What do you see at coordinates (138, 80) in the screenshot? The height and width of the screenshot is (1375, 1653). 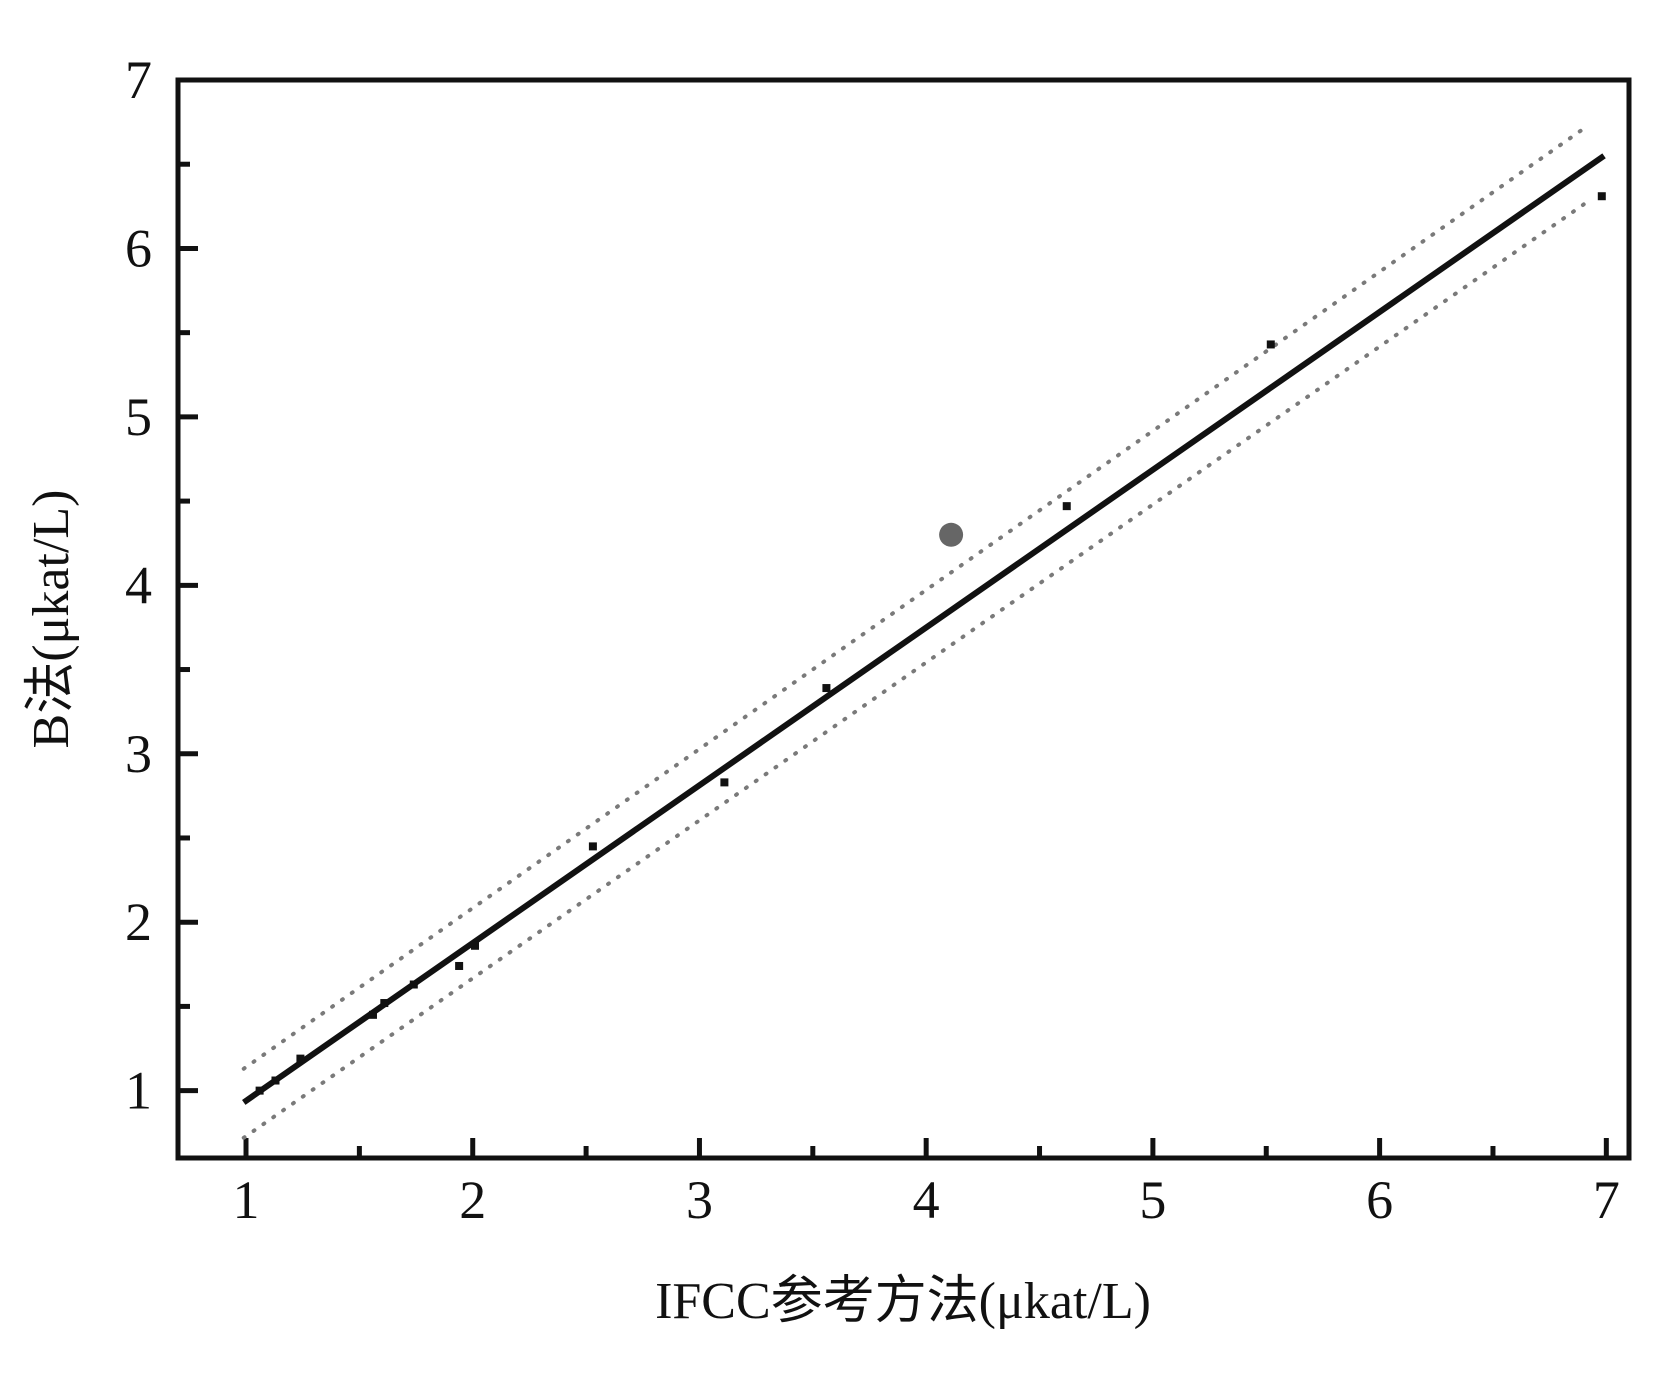 I see `y-tick-label: 7` at bounding box center [138, 80].